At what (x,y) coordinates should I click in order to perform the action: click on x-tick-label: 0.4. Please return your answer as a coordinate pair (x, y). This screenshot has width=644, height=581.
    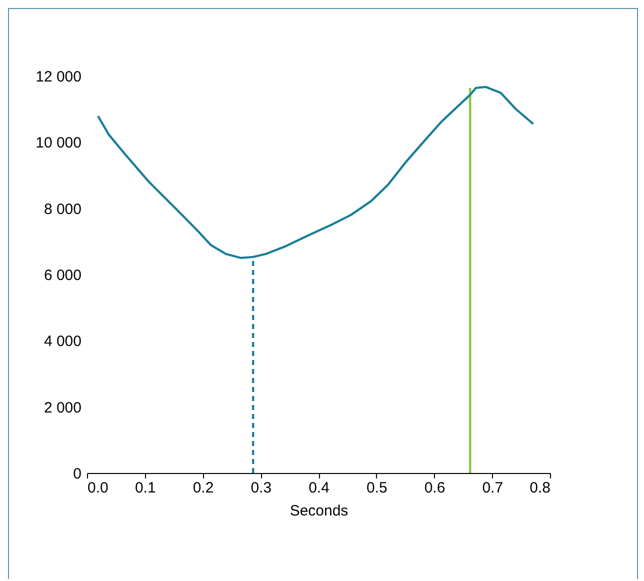
    Looking at the image, I should click on (319, 488).